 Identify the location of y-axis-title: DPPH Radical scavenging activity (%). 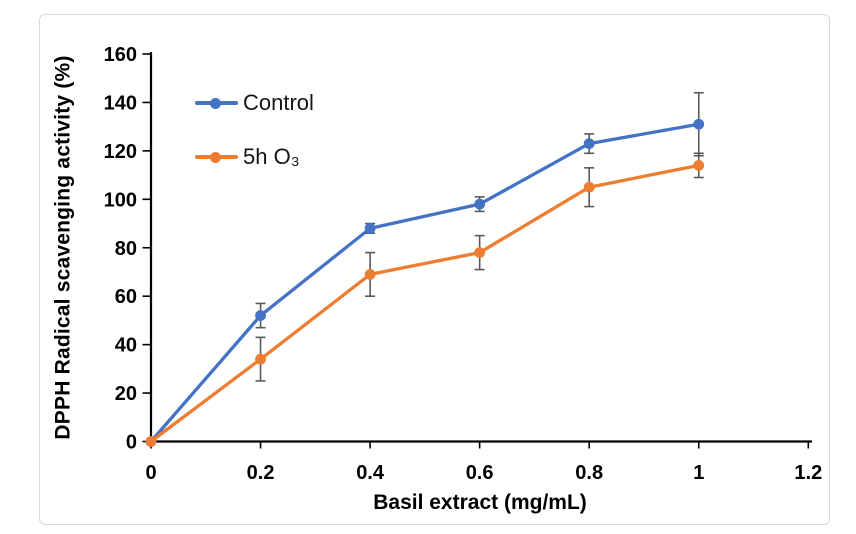
(63, 247).